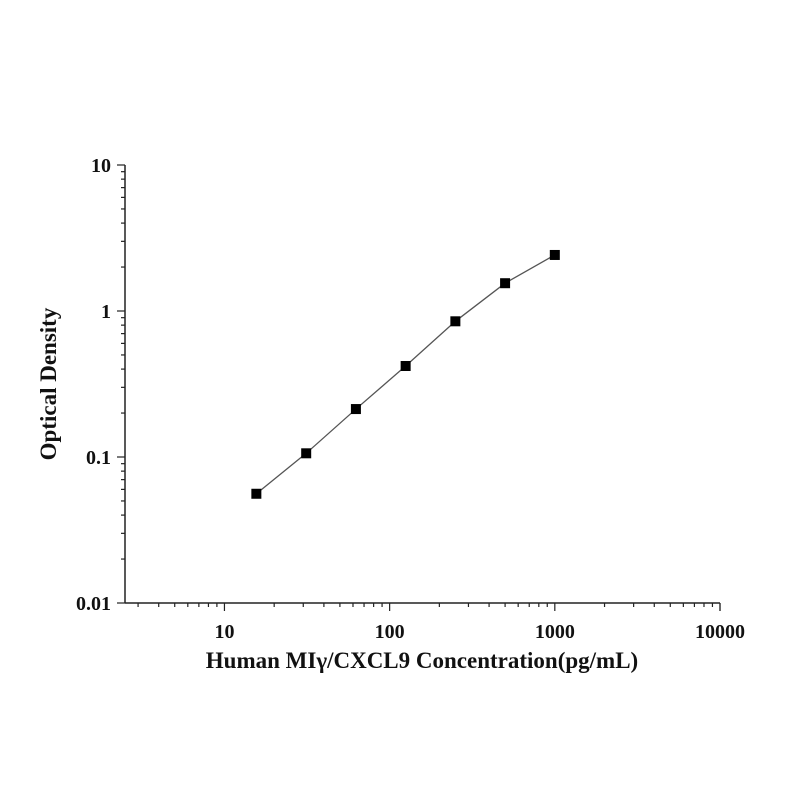  What do you see at coordinates (720, 632) in the screenshot?
I see `x-tick-label: 10000` at bounding box center [720, 632].